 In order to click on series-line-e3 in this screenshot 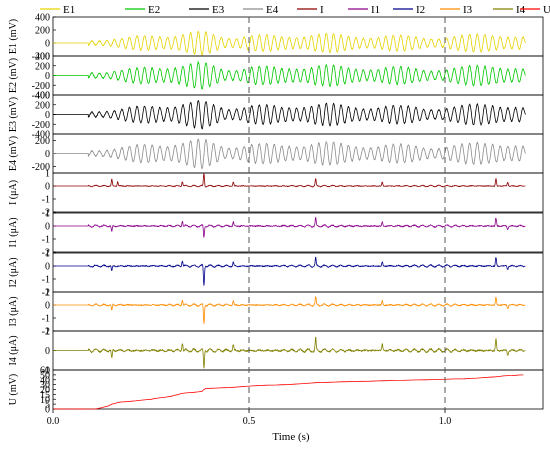, I will do `click(289, 115)`.